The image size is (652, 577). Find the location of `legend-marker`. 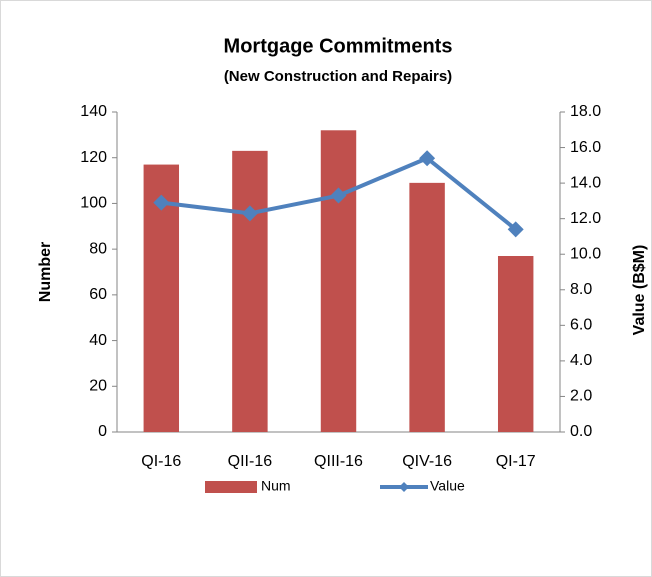

legend-marker is located at coordinates (404, 487).